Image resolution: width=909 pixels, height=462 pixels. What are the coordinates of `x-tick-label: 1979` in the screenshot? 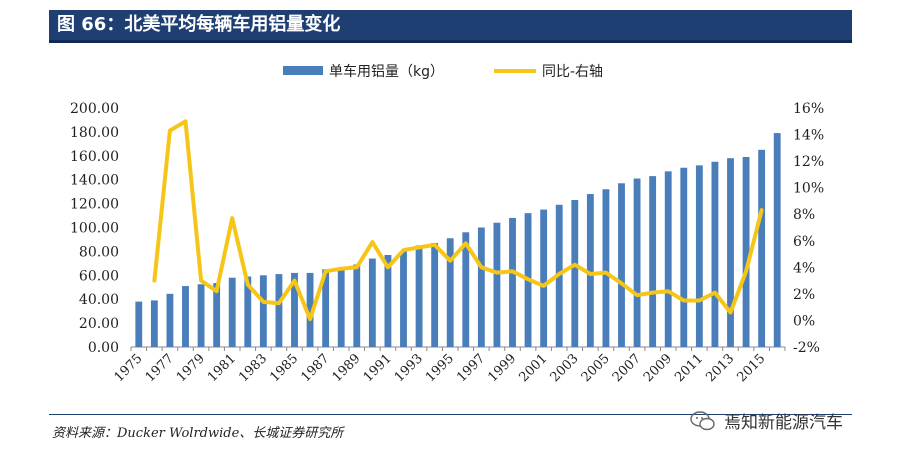 It's located at (191, 368).